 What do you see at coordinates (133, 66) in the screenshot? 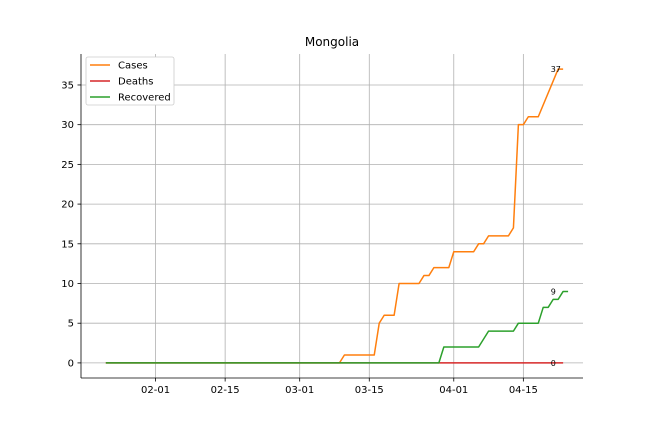
I see `legend-label-cases: Cases` at bounding box center [133, 66].